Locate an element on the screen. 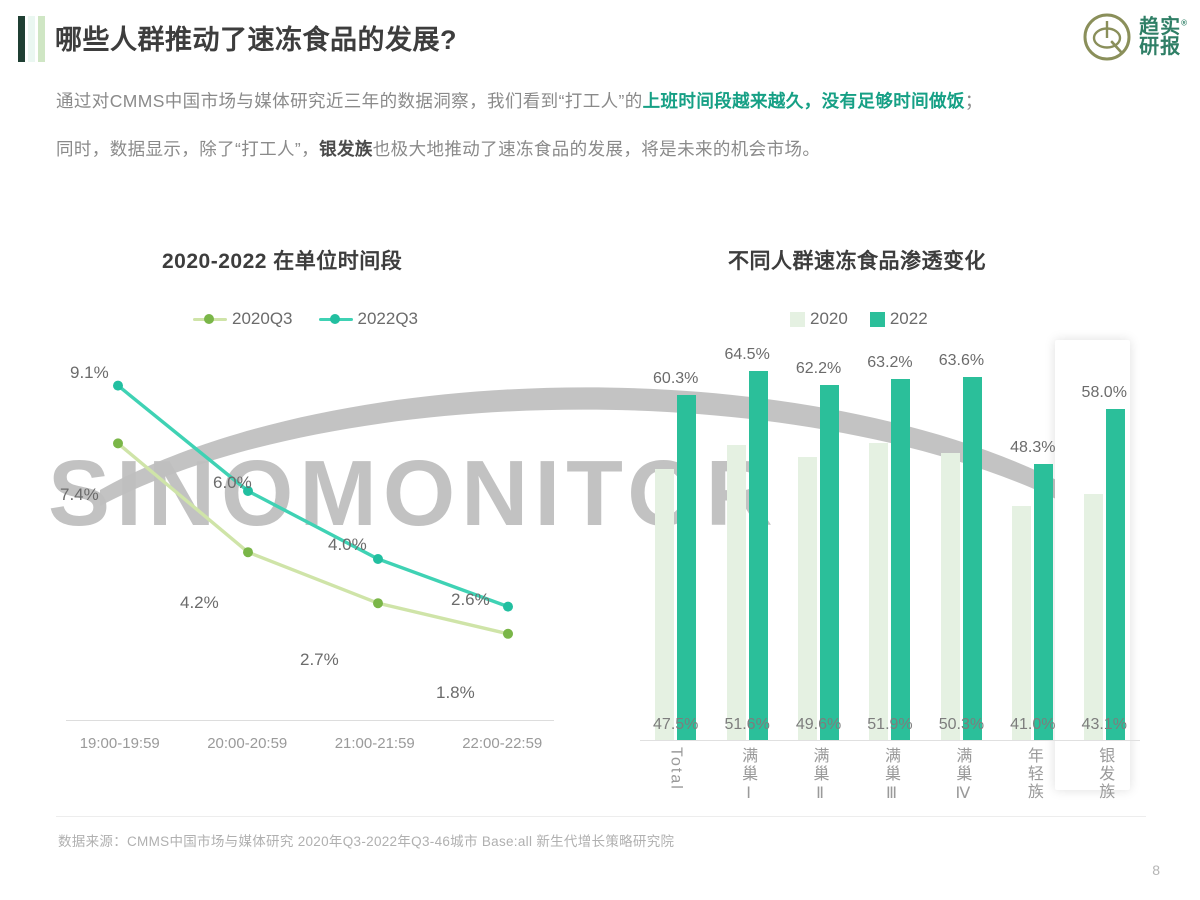 This screenshot has width=1200, height=900. lead-p1-part-b: ； is located at coordinates (973, 101).